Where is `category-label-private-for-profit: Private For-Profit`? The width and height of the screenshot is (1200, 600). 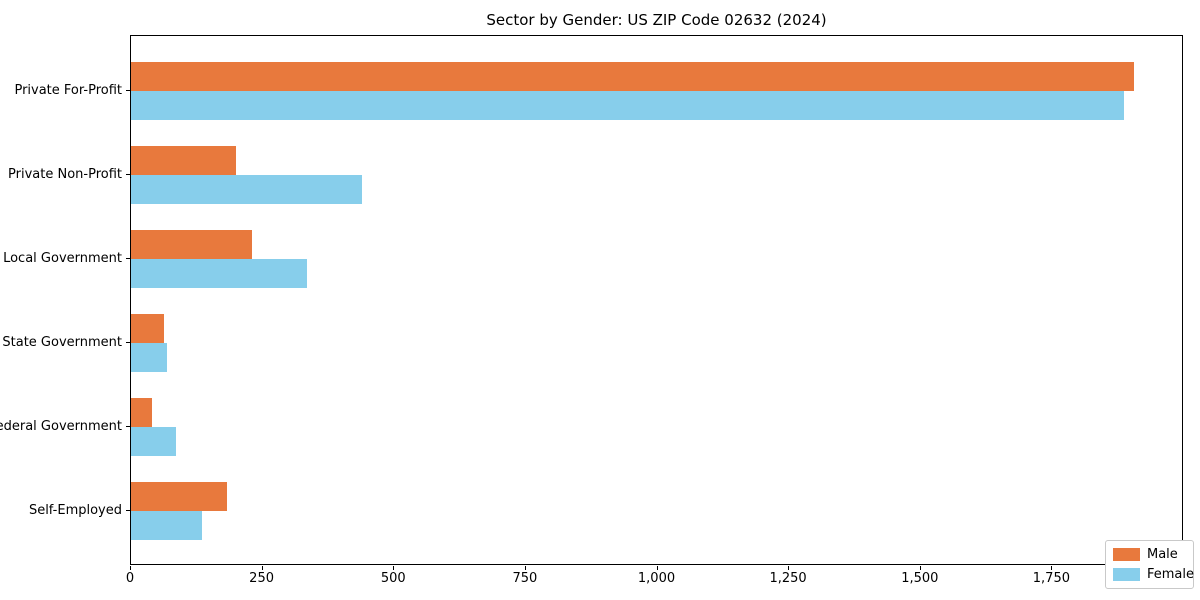
category-label-private-for-profit: Private For-Profit is located at coordinates (68, 90).